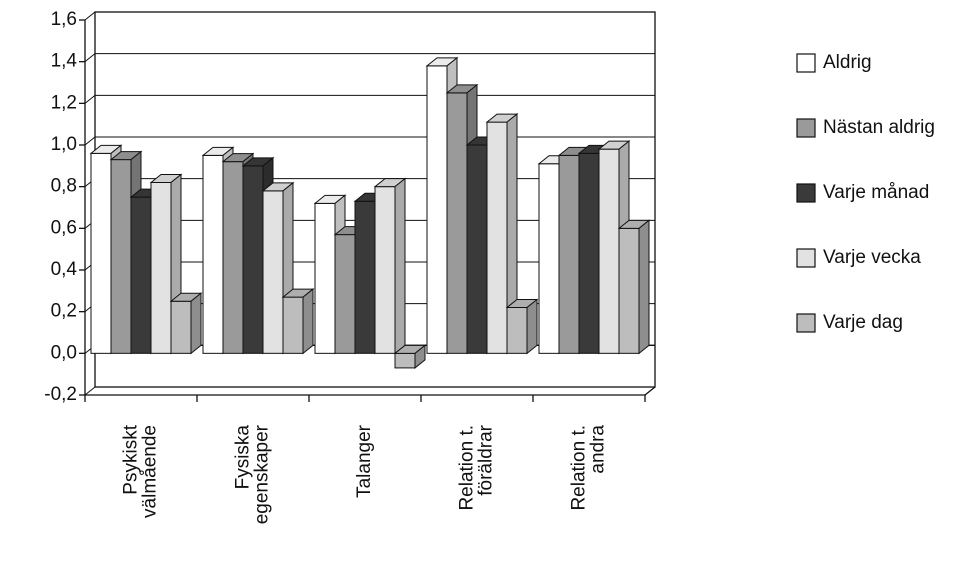 This screenshot has height=572, width=980. I want to click on x-tick-label: Psykisktvälmående, so click(141, 471).